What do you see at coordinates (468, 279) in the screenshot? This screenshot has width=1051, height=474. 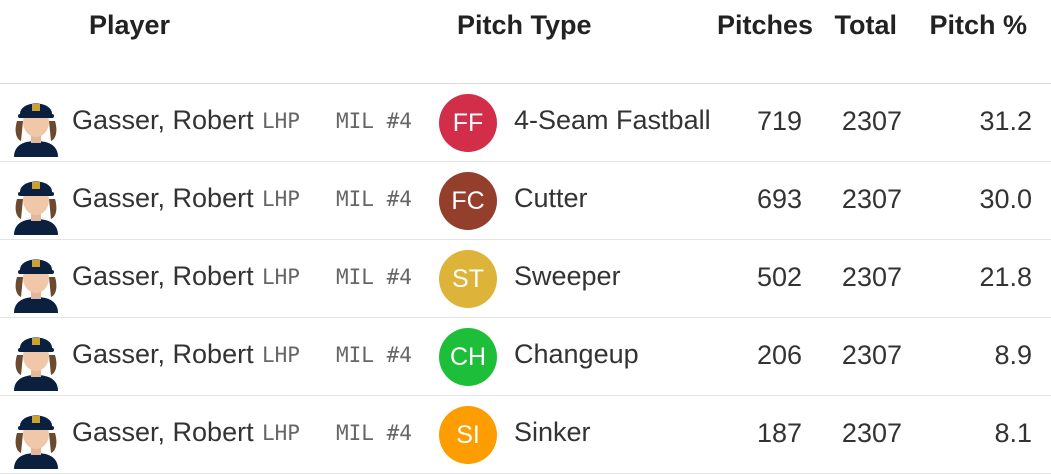 I see `pitch-type-badge: ST` at bounding box center [468, 279].